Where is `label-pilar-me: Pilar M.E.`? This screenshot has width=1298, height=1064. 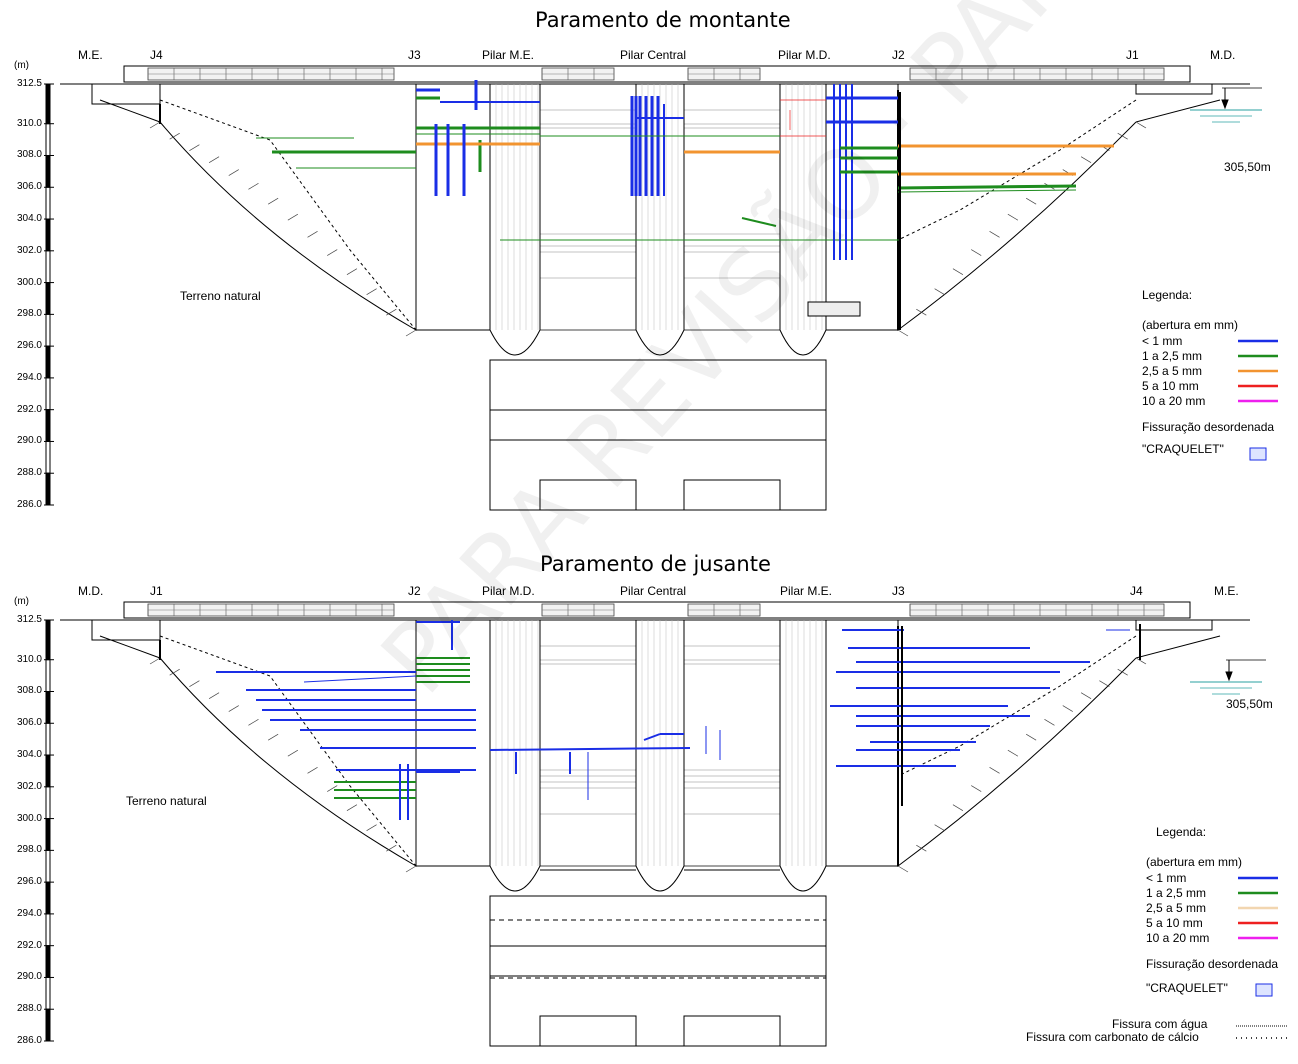 label-pilar-me: Pilar M.E. is located at coordinates (508, 55).